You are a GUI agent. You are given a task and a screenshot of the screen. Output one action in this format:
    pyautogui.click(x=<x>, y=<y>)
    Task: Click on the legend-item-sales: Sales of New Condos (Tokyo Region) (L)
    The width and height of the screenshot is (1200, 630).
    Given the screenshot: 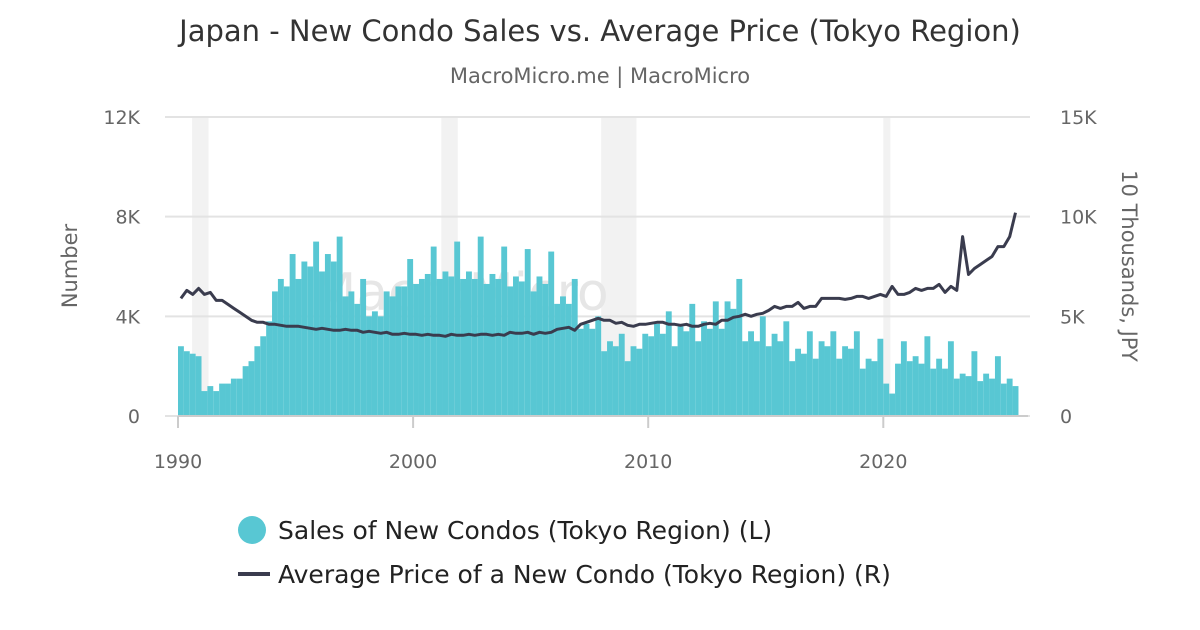 What is the action you would take?
    pyautogui.click(x=564, y=530)
    